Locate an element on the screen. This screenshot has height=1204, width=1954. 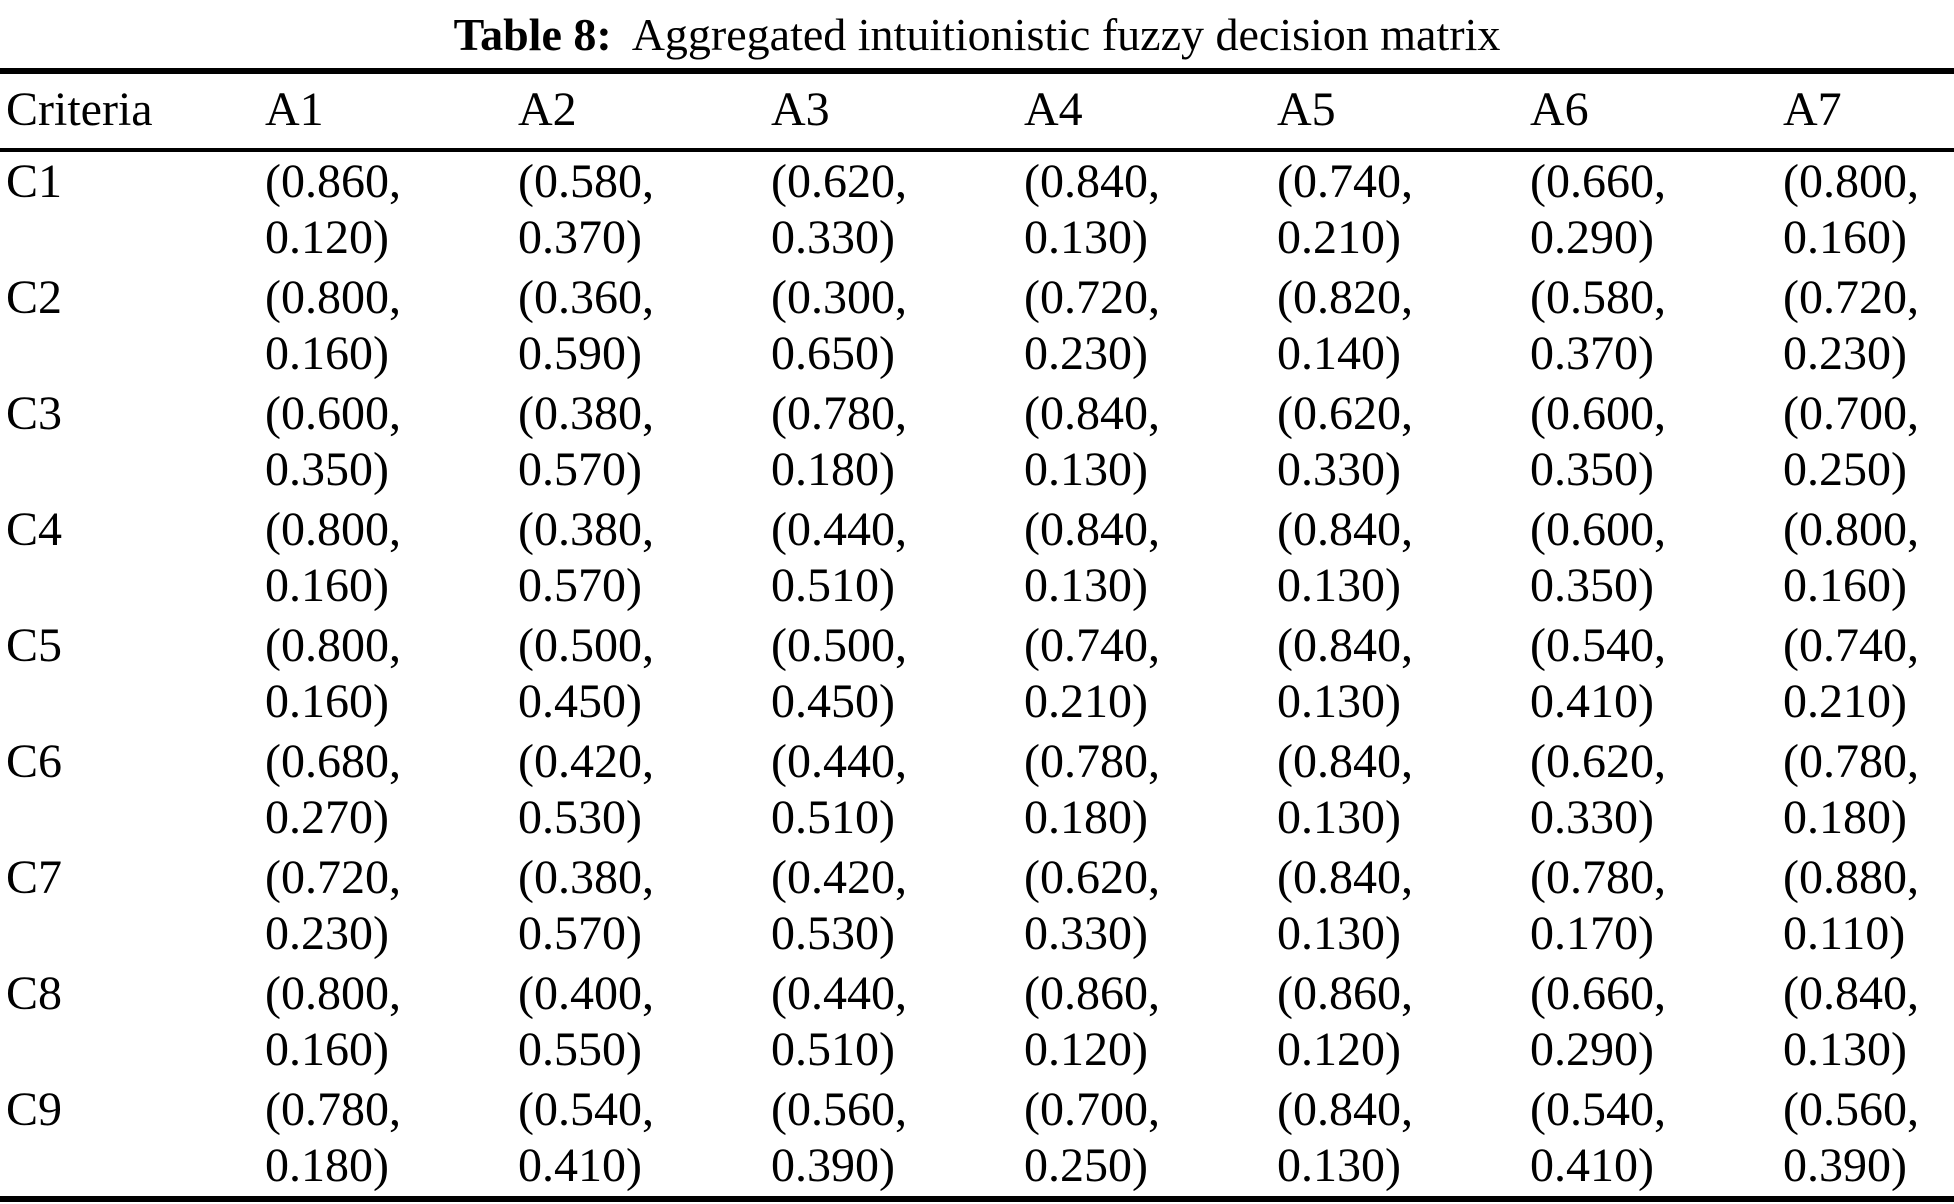
column-header-a6: A6 is located at coordinates (1650, 111).